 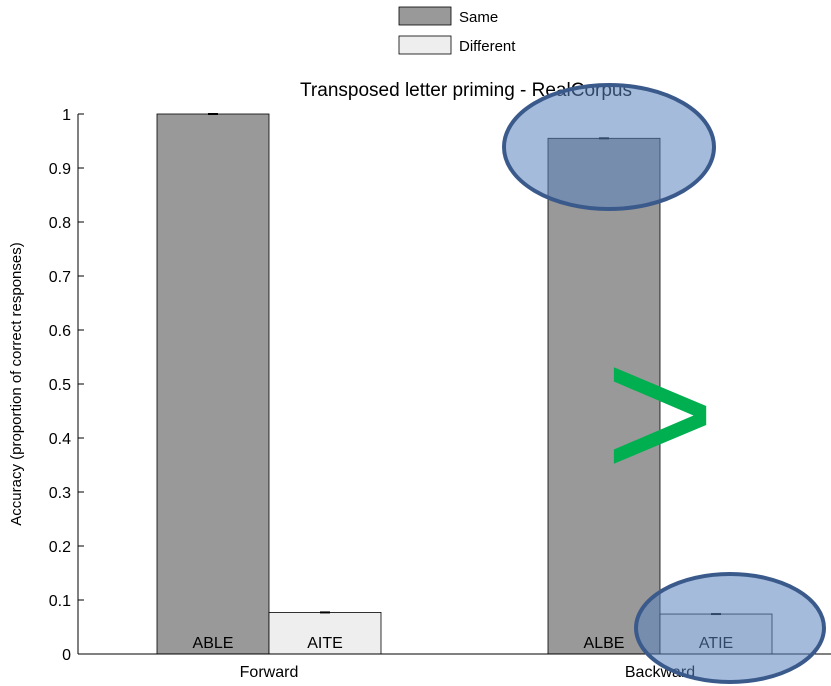 I want to click on legend-swatch-same, so click(x=425, y=16).